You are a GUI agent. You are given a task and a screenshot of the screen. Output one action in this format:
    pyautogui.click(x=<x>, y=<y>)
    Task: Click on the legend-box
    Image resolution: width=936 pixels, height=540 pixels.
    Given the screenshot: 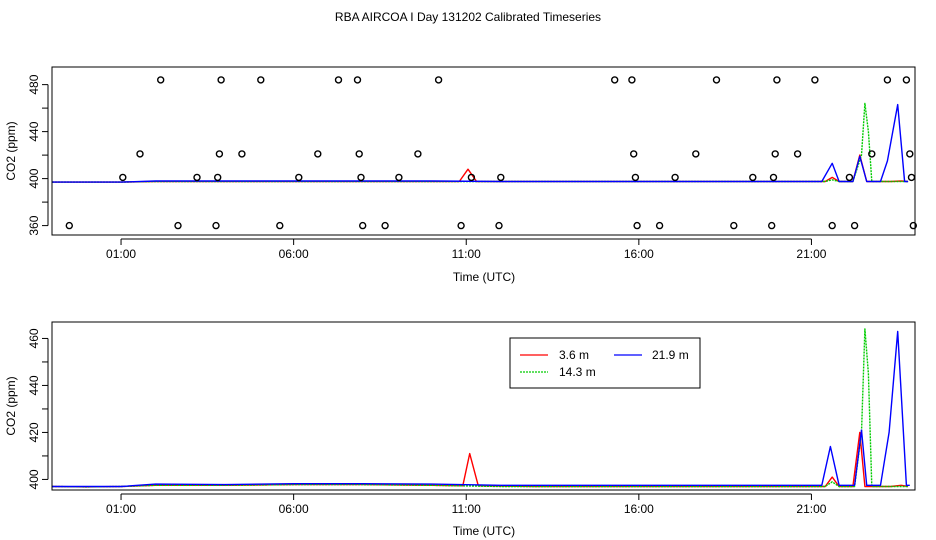 What is the action you would take?
    pyautogui.click(x=605, y=363)
    